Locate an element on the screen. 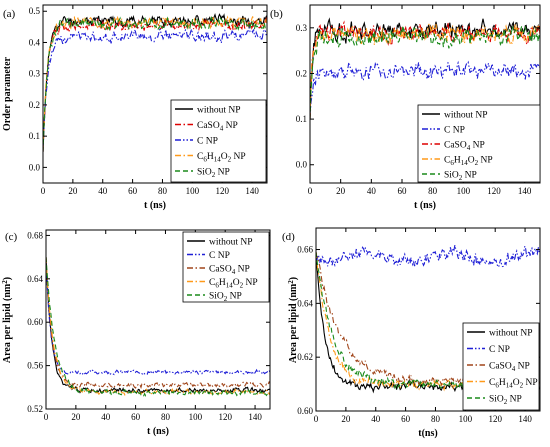  legend: without NP CaSO4 NP C NP C6H14O2 NP SiO2 NP is located at coordinates (218, 141).